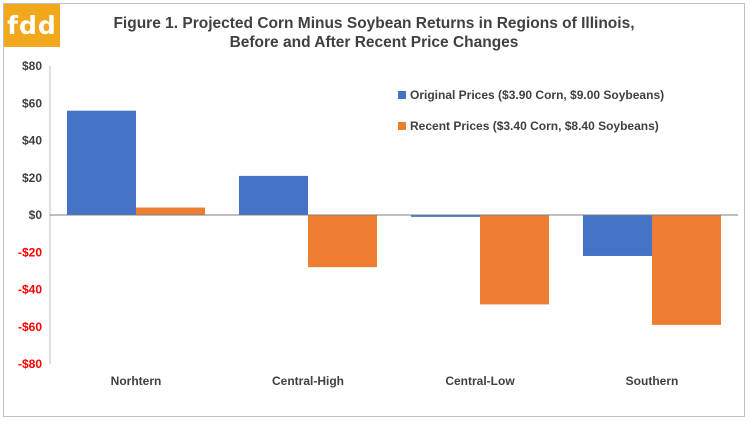 The image size is (750, 425). Describe the element at coordinates (374, 42) in the screenshot. I see `chart-title-line-2: Before and After Recent Price Changes` at that location.